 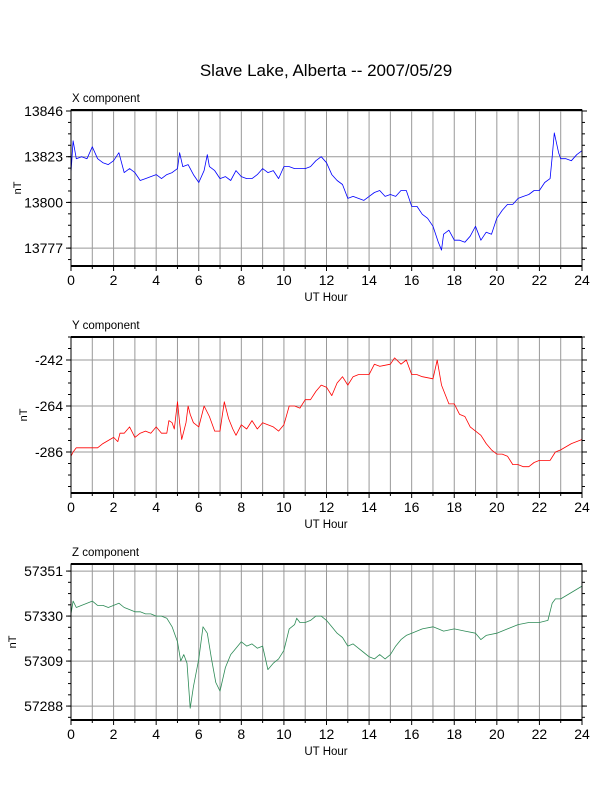 I want to click on panel-title: Z component, so click(x=106, y=553).